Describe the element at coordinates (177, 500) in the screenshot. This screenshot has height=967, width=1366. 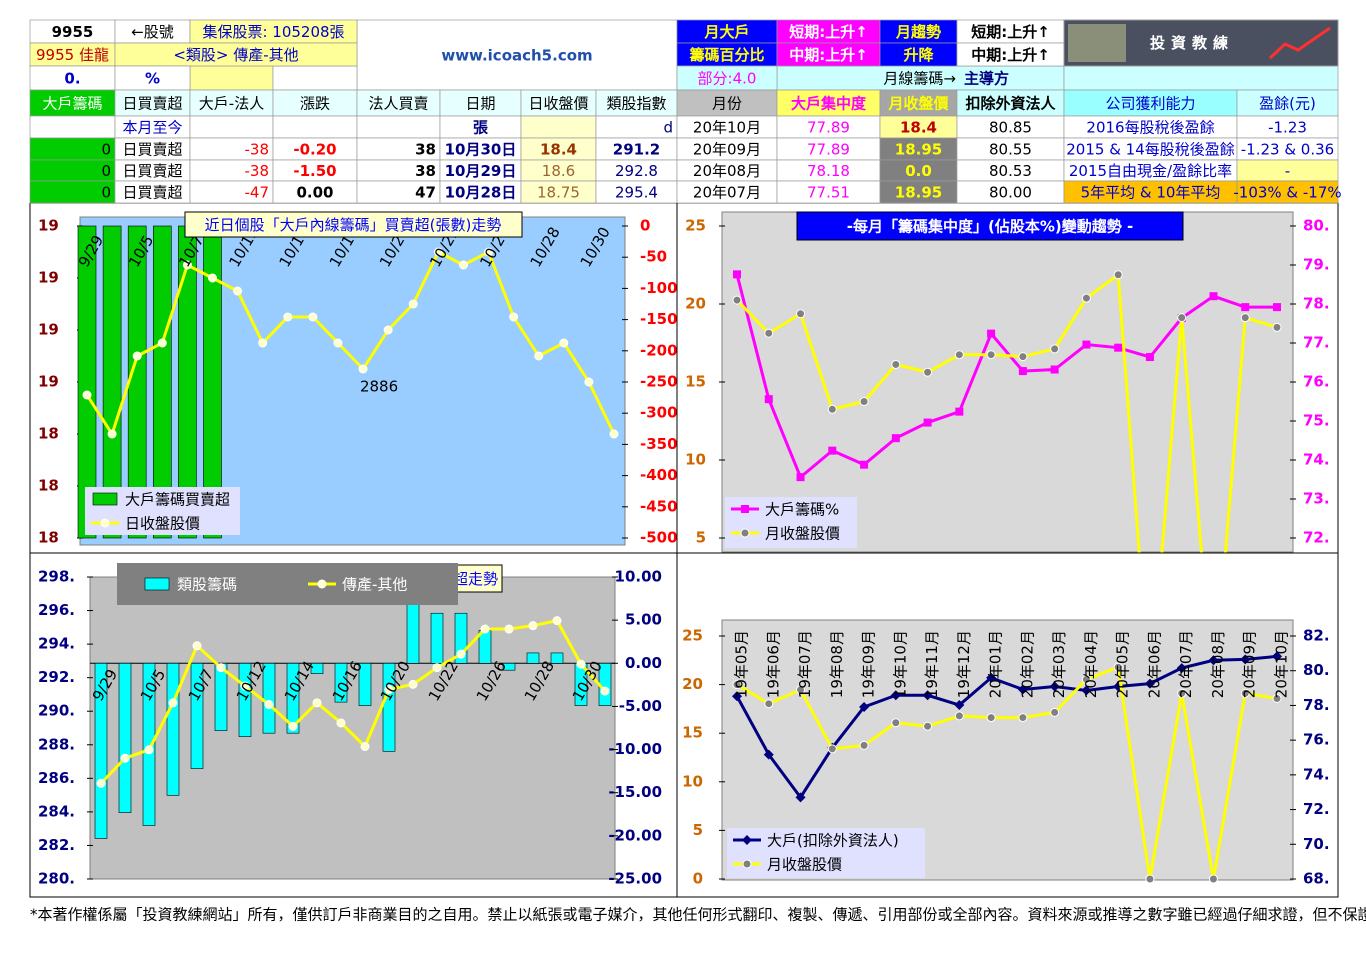
I see `legend-label: 大戶籌碼買賣超` at that location.